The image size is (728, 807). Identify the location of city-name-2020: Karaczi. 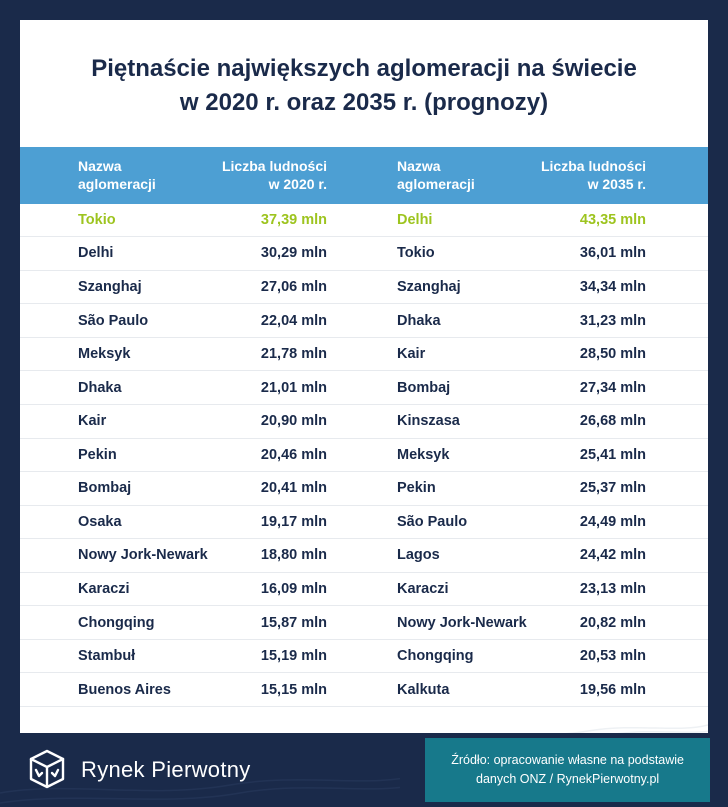
(104, 589).